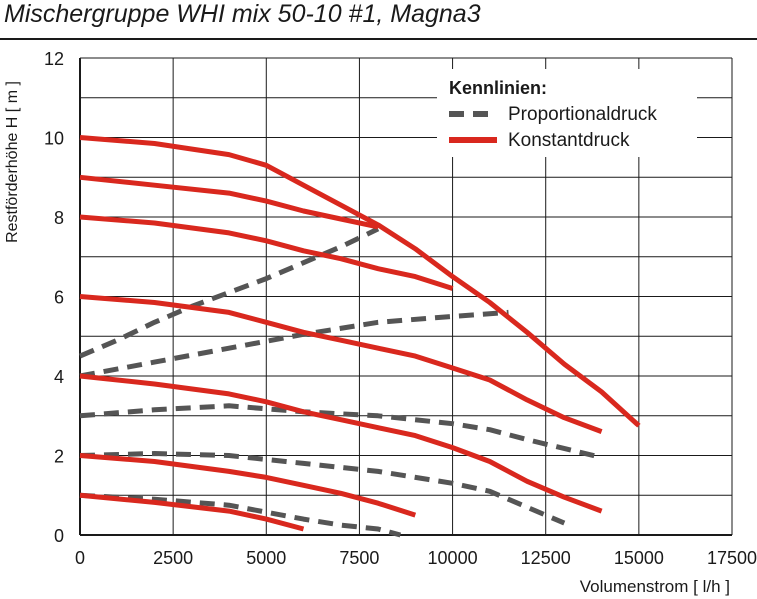 The height and width of the screenshot is (599, 757). Describe the element at coordinates (732, 558) in the screenshot. I see `x-tick-label: 17500` at that location.